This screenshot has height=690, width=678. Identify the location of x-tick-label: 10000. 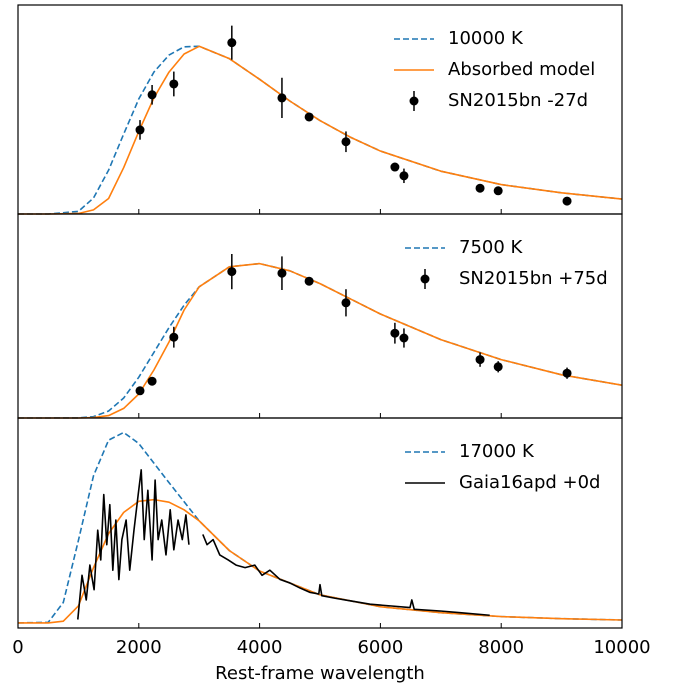
(621, 647).